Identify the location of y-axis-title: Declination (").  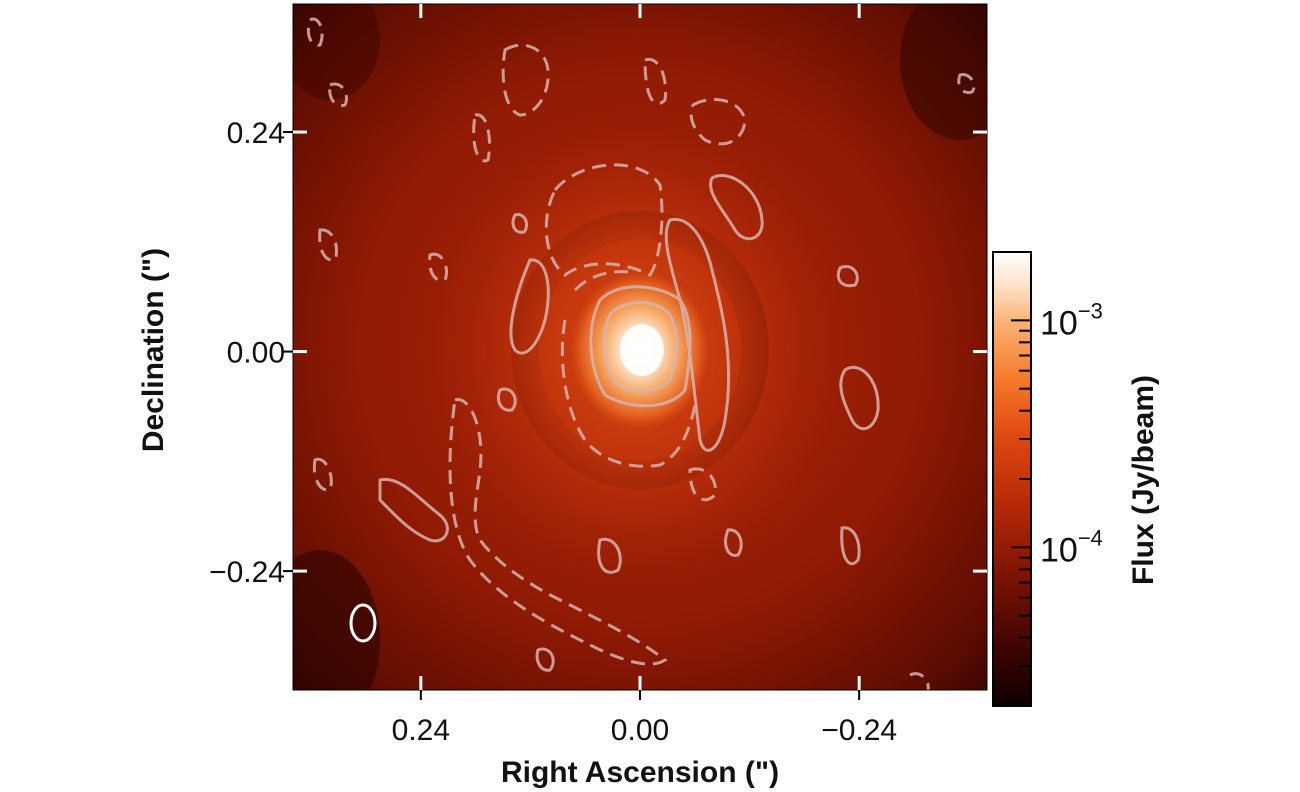
(153, 350).